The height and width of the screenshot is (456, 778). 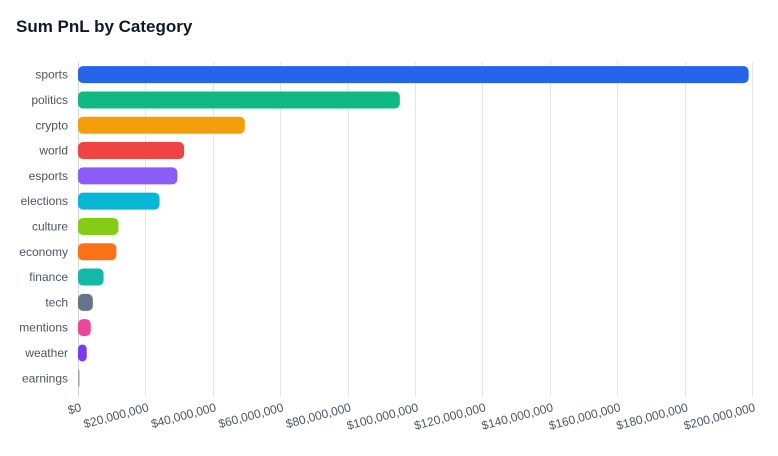 I want to click on x-tick-label: $200,000,000, so click(x=719, y=416).